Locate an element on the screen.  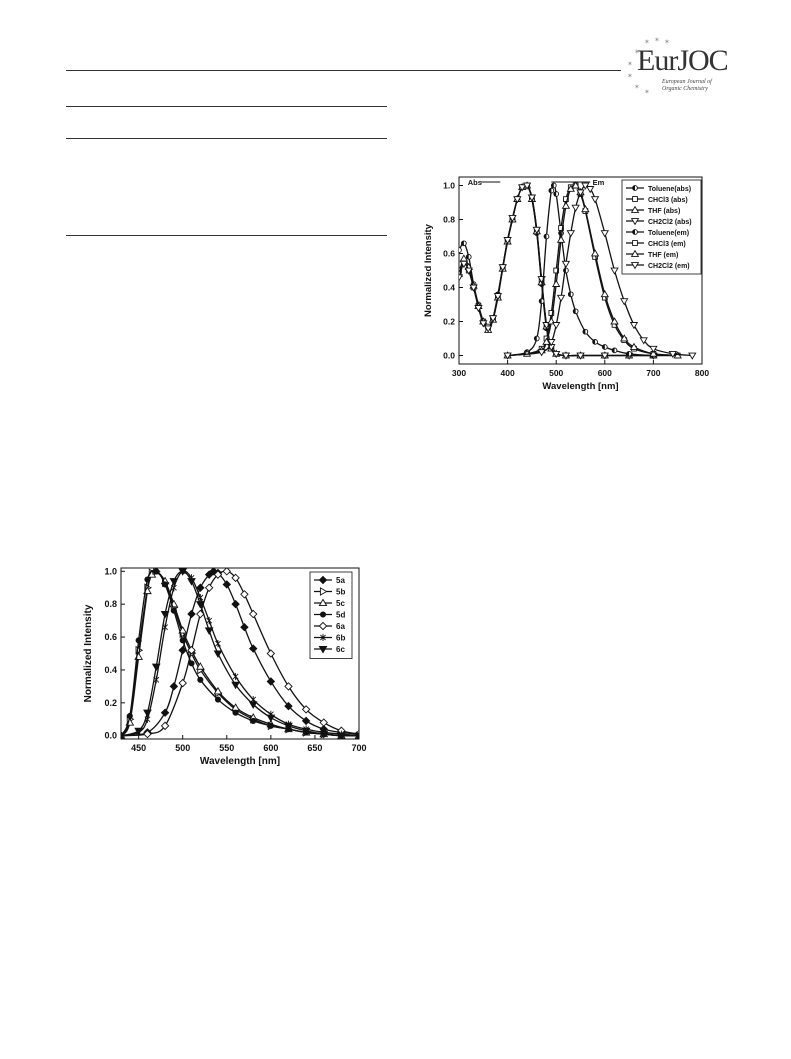
legend-label: CHCl3 (em) is located at coordinates (667, 244).